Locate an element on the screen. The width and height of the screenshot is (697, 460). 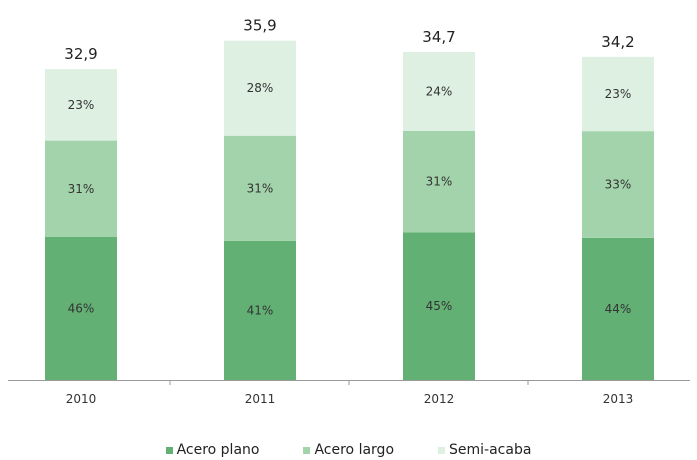
x-axis-ticks: 2010 2011 2012 2013 is located at coordinates (350, 393).